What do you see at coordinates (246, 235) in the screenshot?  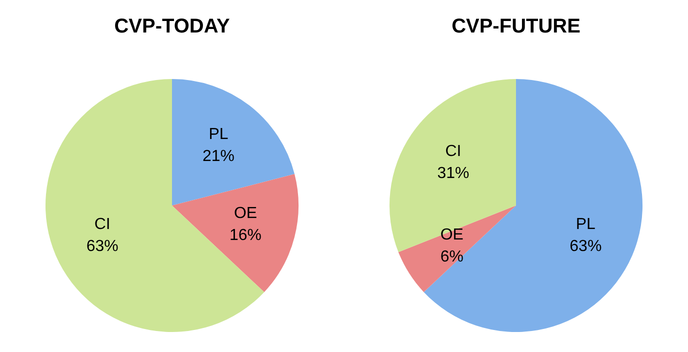 I see `data-label: 16%` at bounding box center [246, 235].